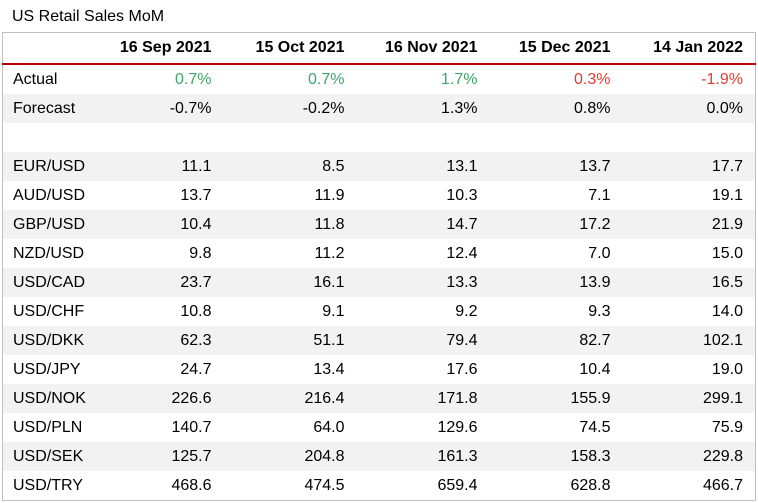 The image size is (758, 503). Describe the element at coordinates (379, 195) in the screenshot. I see `pair-row: AUD/USD 13.7 11.9 10.3 7.1 19.1` at that location.